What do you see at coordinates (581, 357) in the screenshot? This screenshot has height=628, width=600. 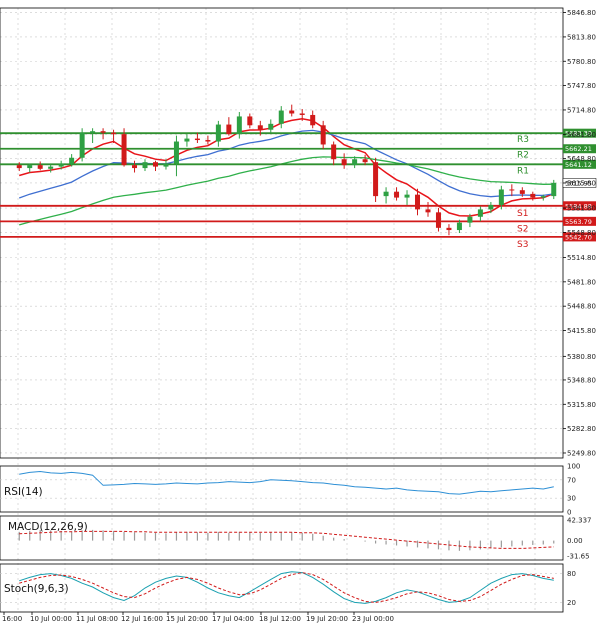 I see `price-tick-label: 5380.80` at bounding box center [581, 357].